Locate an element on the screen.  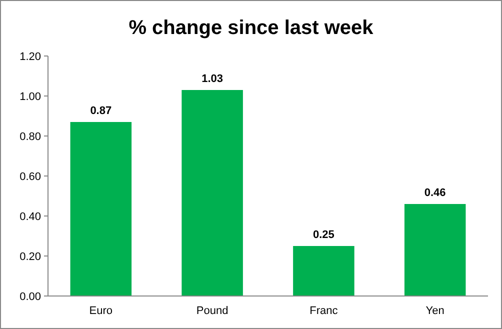
x-tick-label: Euro is located at coordinates (101, 311).